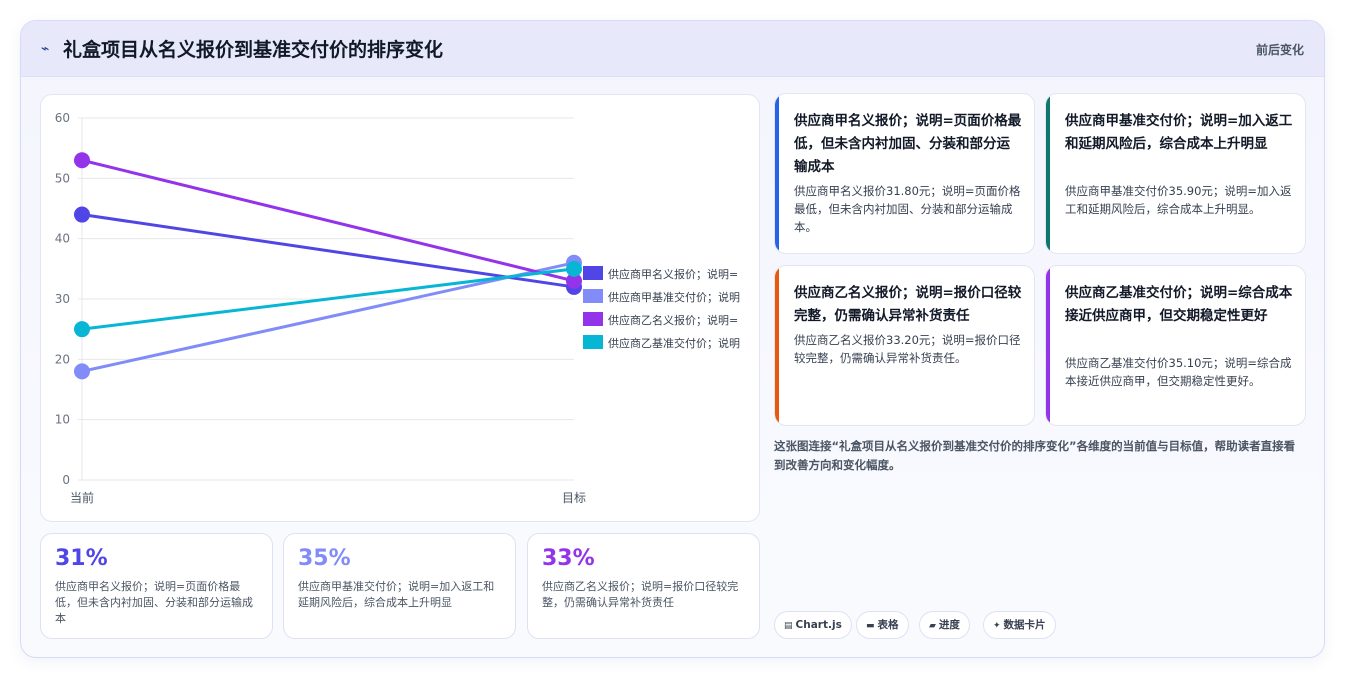 The height and width of the screenshot is (678, 1345). Describe the element at coordinates (1178, 200) in the screenshot. I see `note-body: 供应商甲基准交付价35.90元；说明=加入返工和延期风险后，综合成本上升明显。` at that location.